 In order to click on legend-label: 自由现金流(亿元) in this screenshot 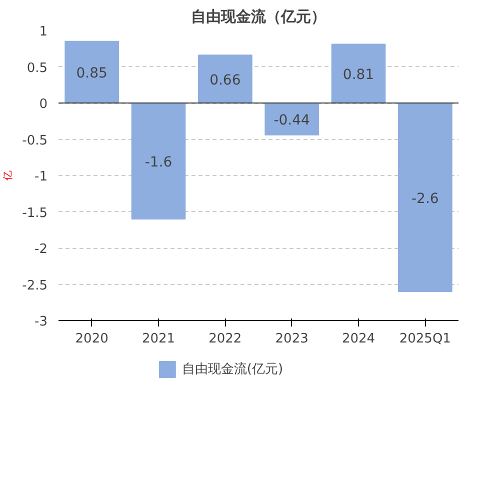, I will do `click(233, 369)`.